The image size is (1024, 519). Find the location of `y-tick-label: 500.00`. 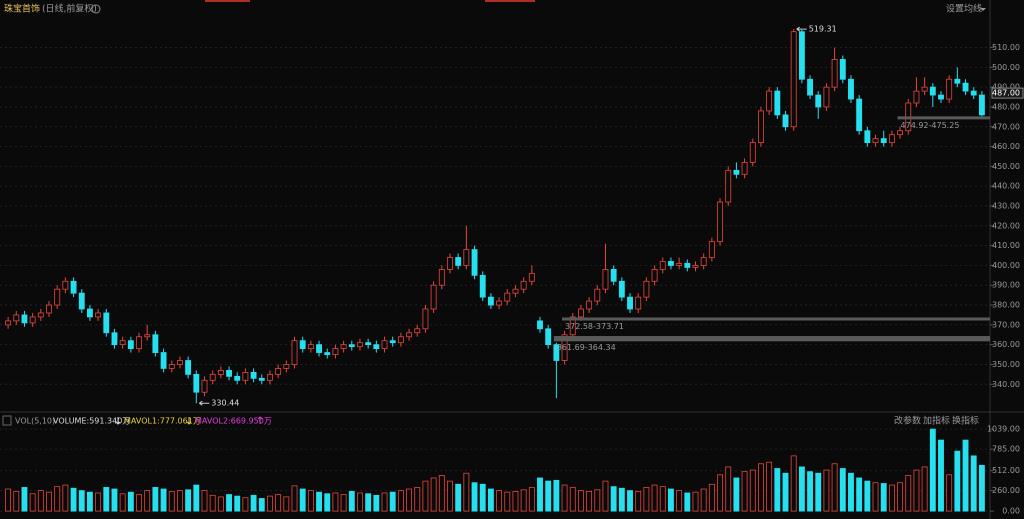

y-tick-label: 500.00 is located at coordinates (1006, 67).